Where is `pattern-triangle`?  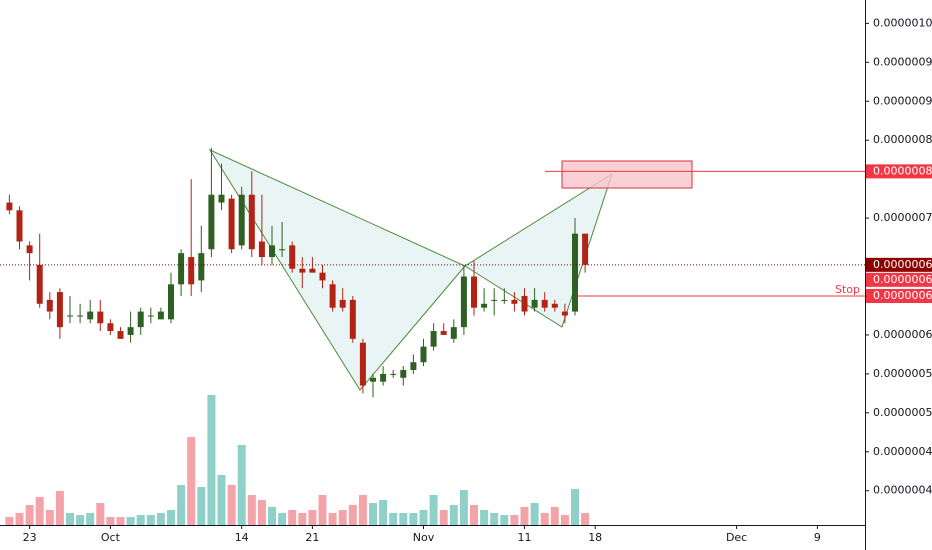 pattern-triangle is located at coordinates (337, 269).